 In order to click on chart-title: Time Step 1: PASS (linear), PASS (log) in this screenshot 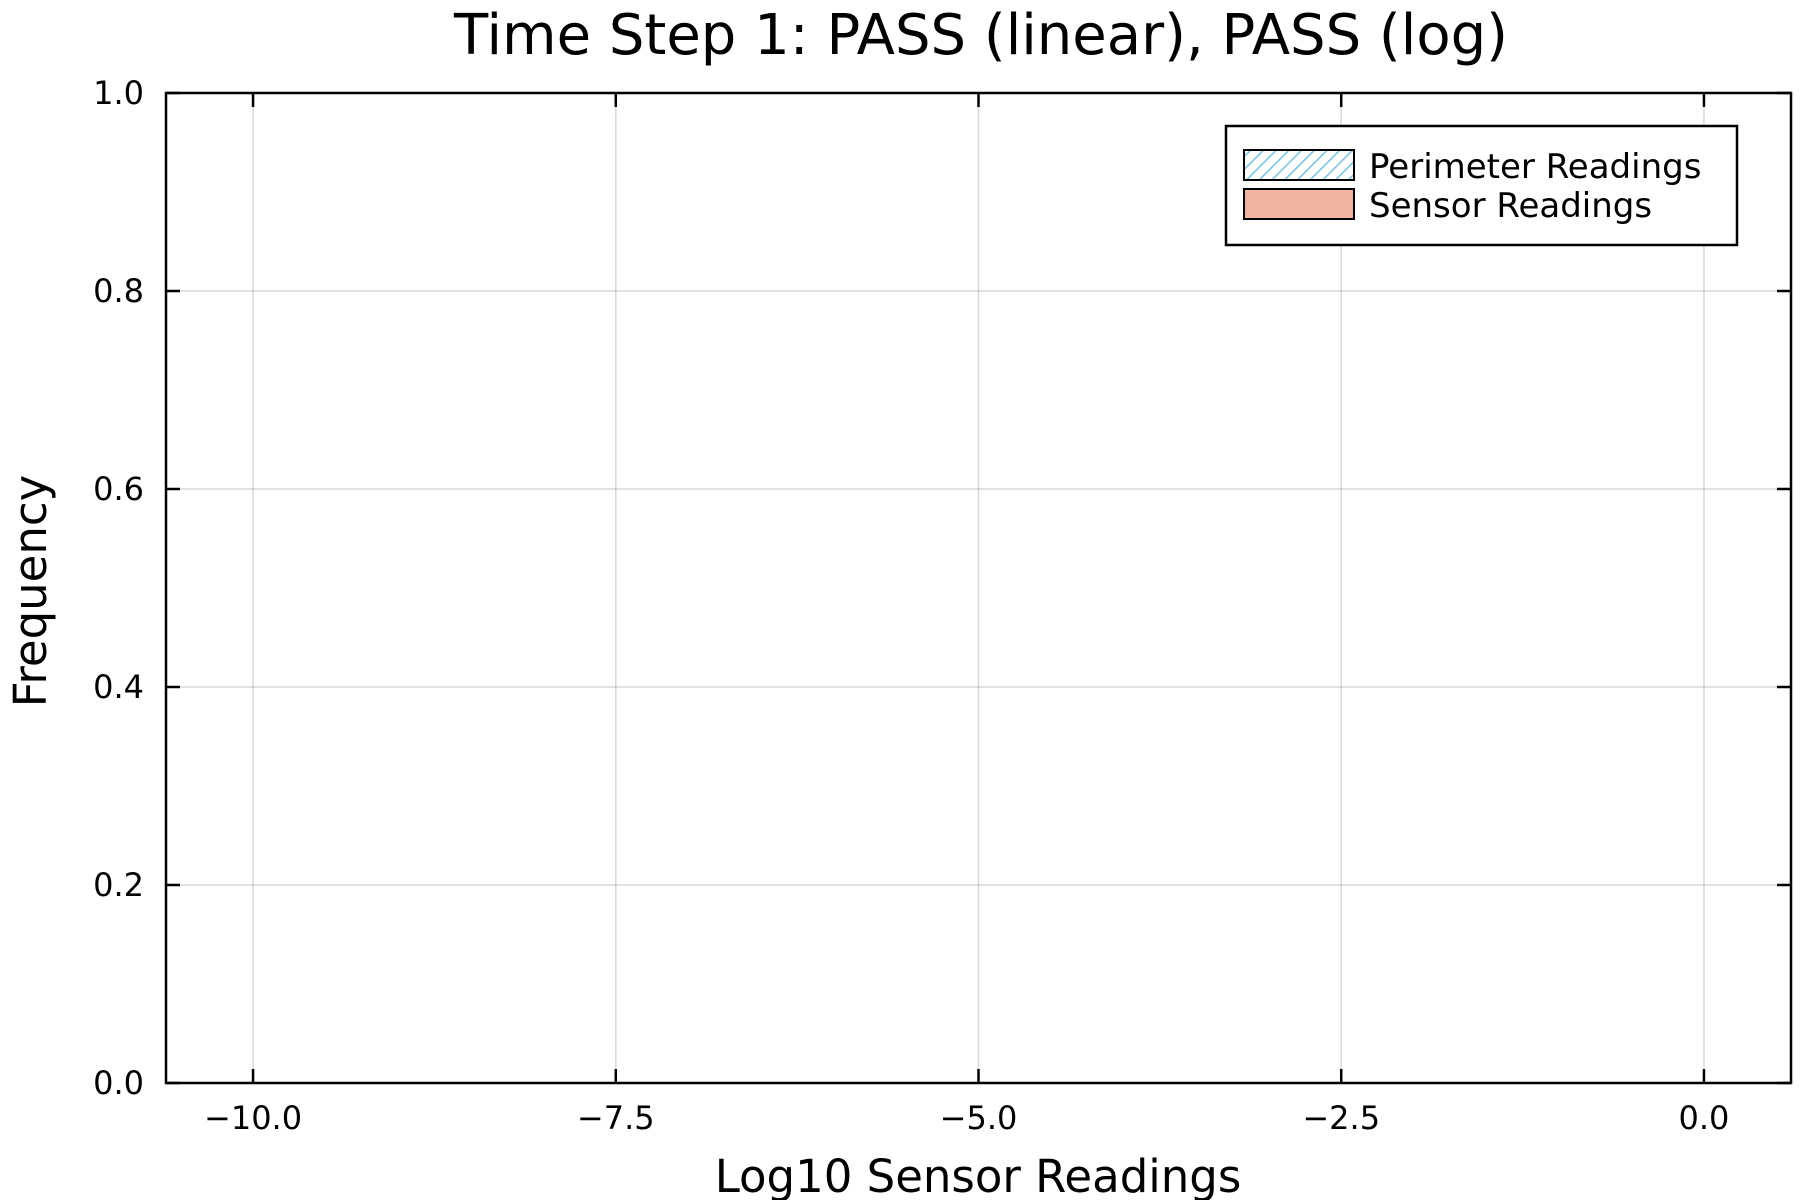, I will do `click(980, 35)`.